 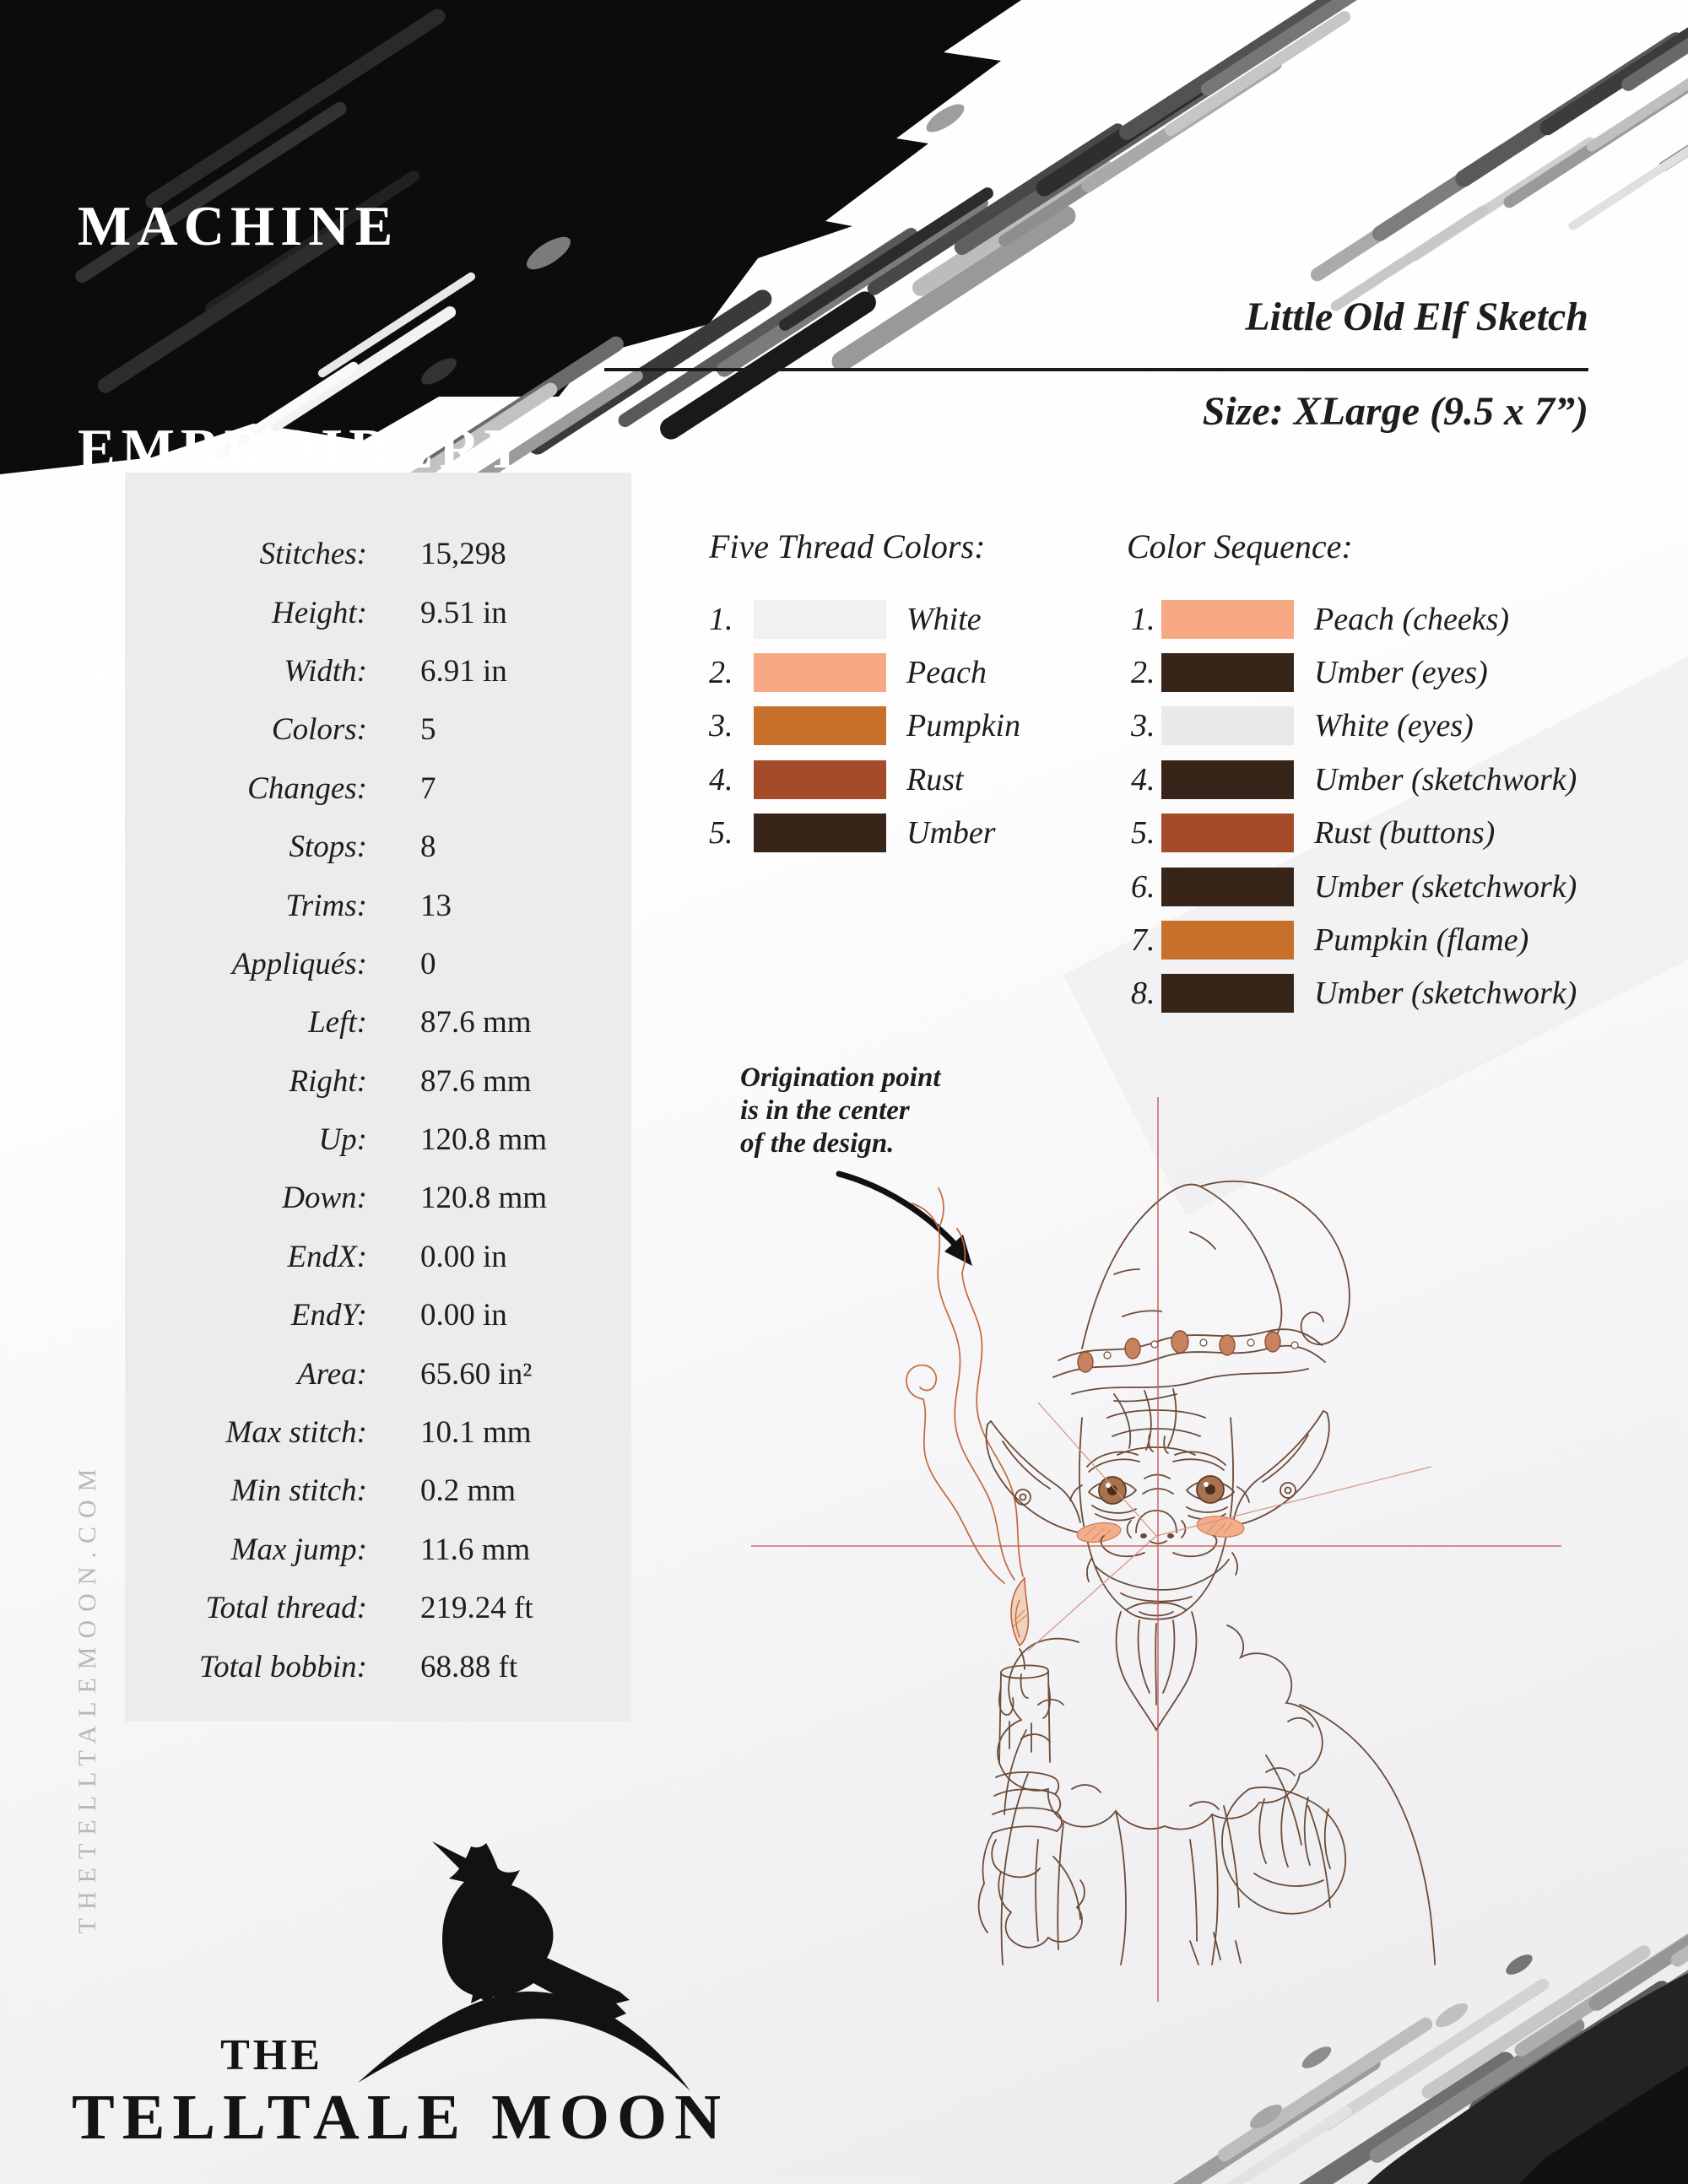 What do you see at coordinates (894, 244) in the screenshot?
I see `brush-strokes-diagonal` at bounding box center [894, 244].